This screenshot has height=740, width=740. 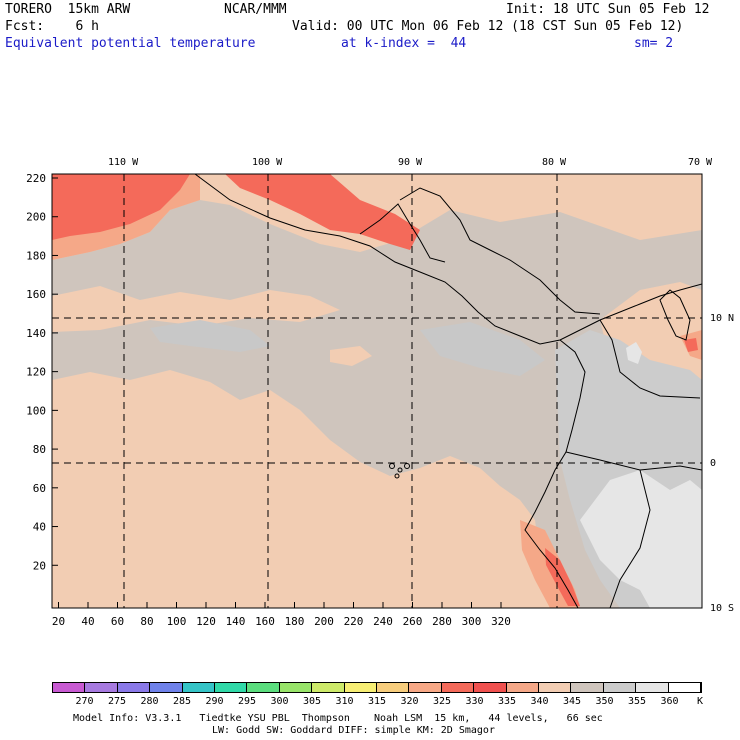 I want to click on field-name: Equivalent potential temperature, so click(x=130, y=43).